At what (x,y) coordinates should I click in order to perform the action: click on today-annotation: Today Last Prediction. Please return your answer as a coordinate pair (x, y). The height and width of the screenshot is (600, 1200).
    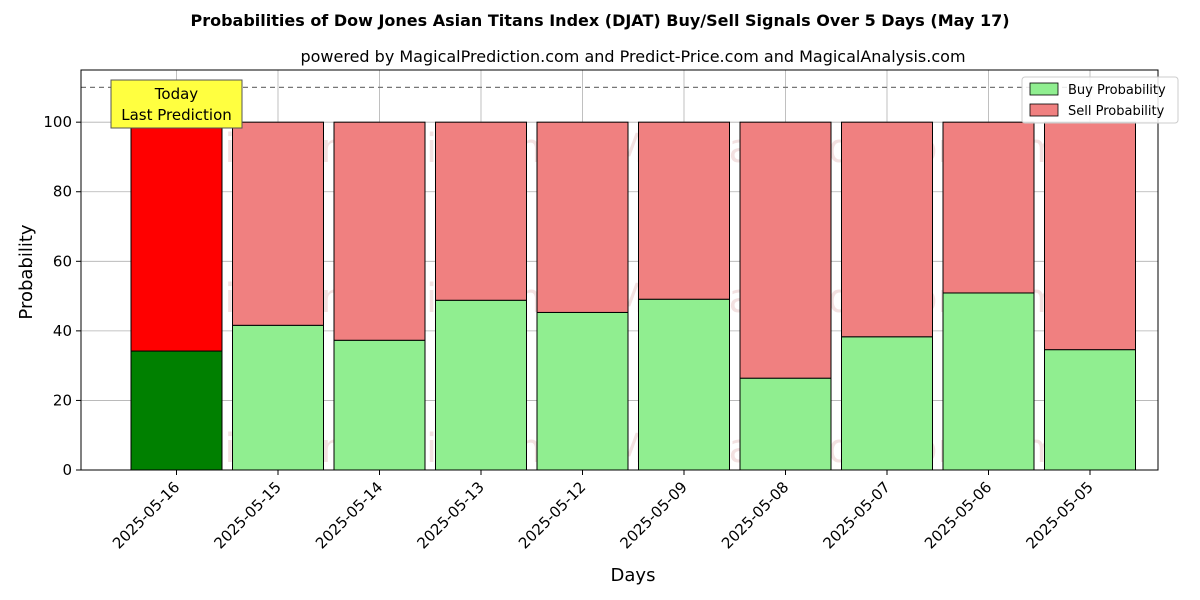
    Looking at the image, I should click on (176, 104).